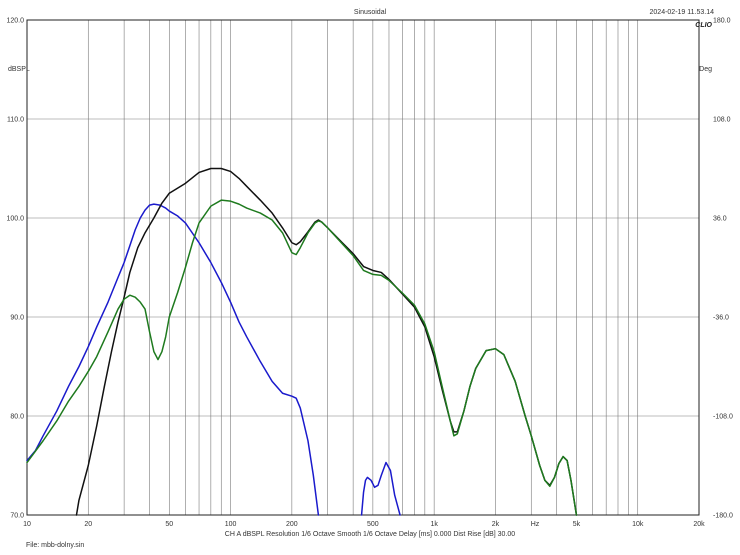 This screenshot has height=555, width=740. I want to click on y-tick-label-left: 120.0, so click(15, 21).